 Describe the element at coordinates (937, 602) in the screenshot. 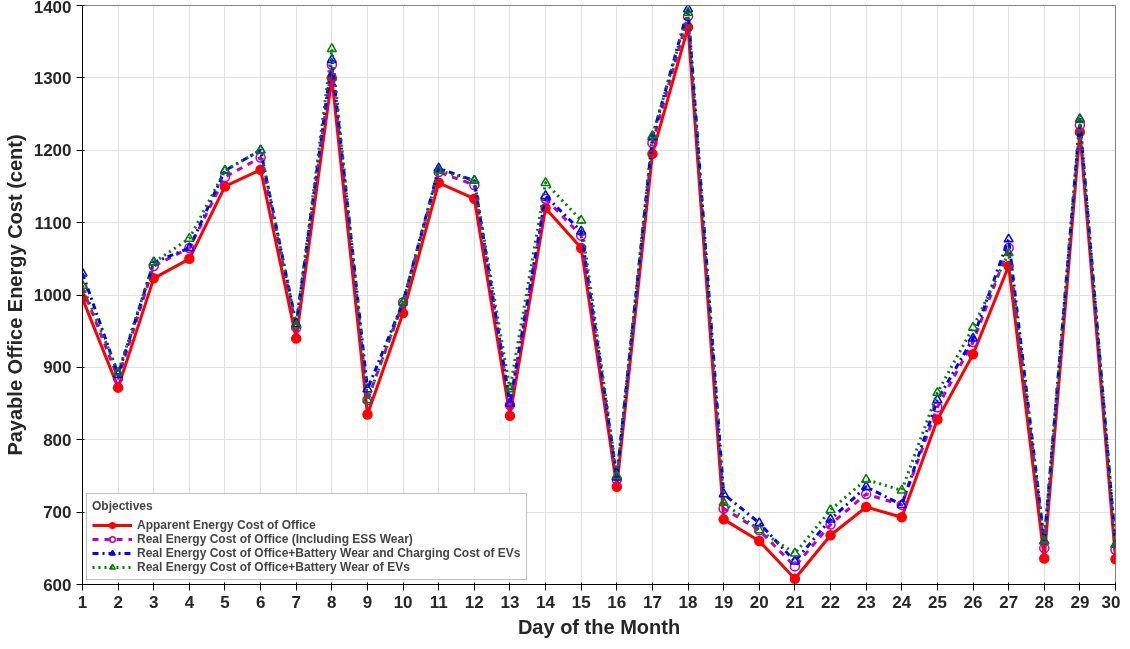

I see `x-tick-label: 25` at that location.